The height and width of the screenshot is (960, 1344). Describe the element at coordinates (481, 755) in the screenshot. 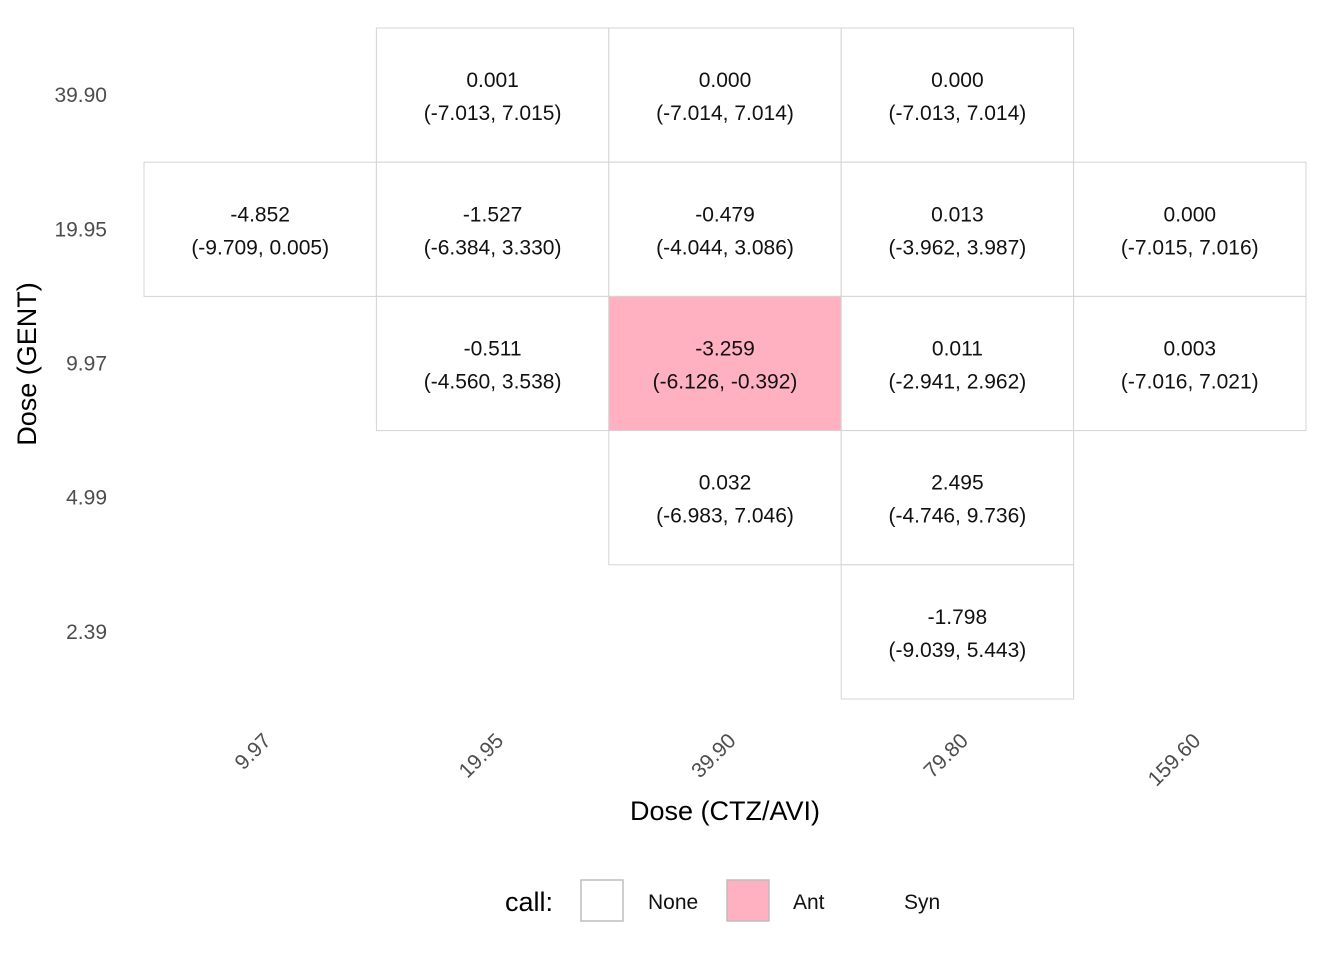

I see `x-tick-label: 19.95` at that location.